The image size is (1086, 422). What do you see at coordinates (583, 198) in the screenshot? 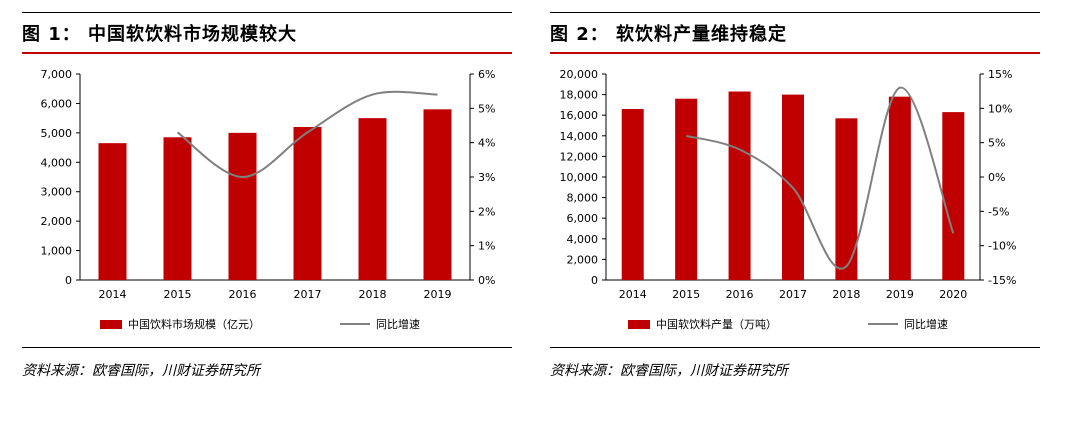
I see `left-tick-label: 8,000` at bounding box center [583, 198].